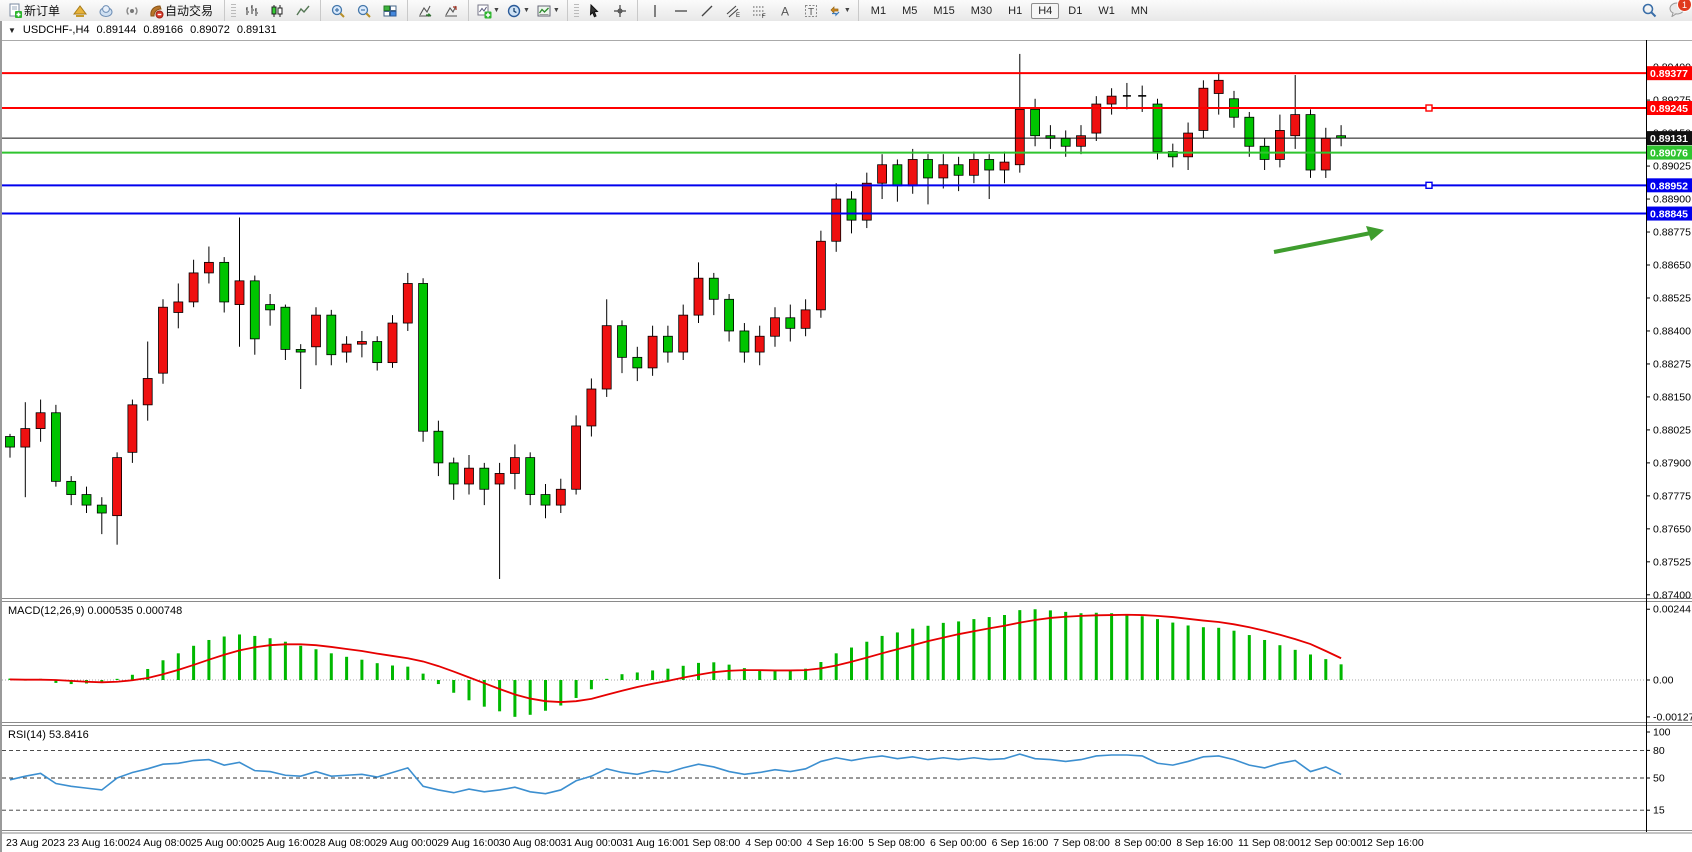 The height and width of the screenshot is (852, 1692). What do you see at coordinates (811, 11) in the screenshot?
I see `text-label-button: T` at bounding box center [811, 11].